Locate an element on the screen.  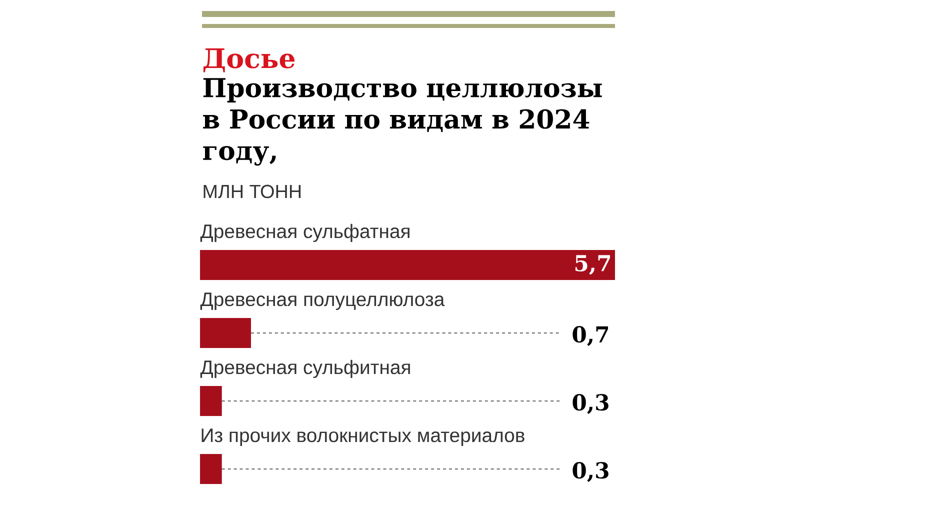
text: Досье is located at coordinates (249, 60).